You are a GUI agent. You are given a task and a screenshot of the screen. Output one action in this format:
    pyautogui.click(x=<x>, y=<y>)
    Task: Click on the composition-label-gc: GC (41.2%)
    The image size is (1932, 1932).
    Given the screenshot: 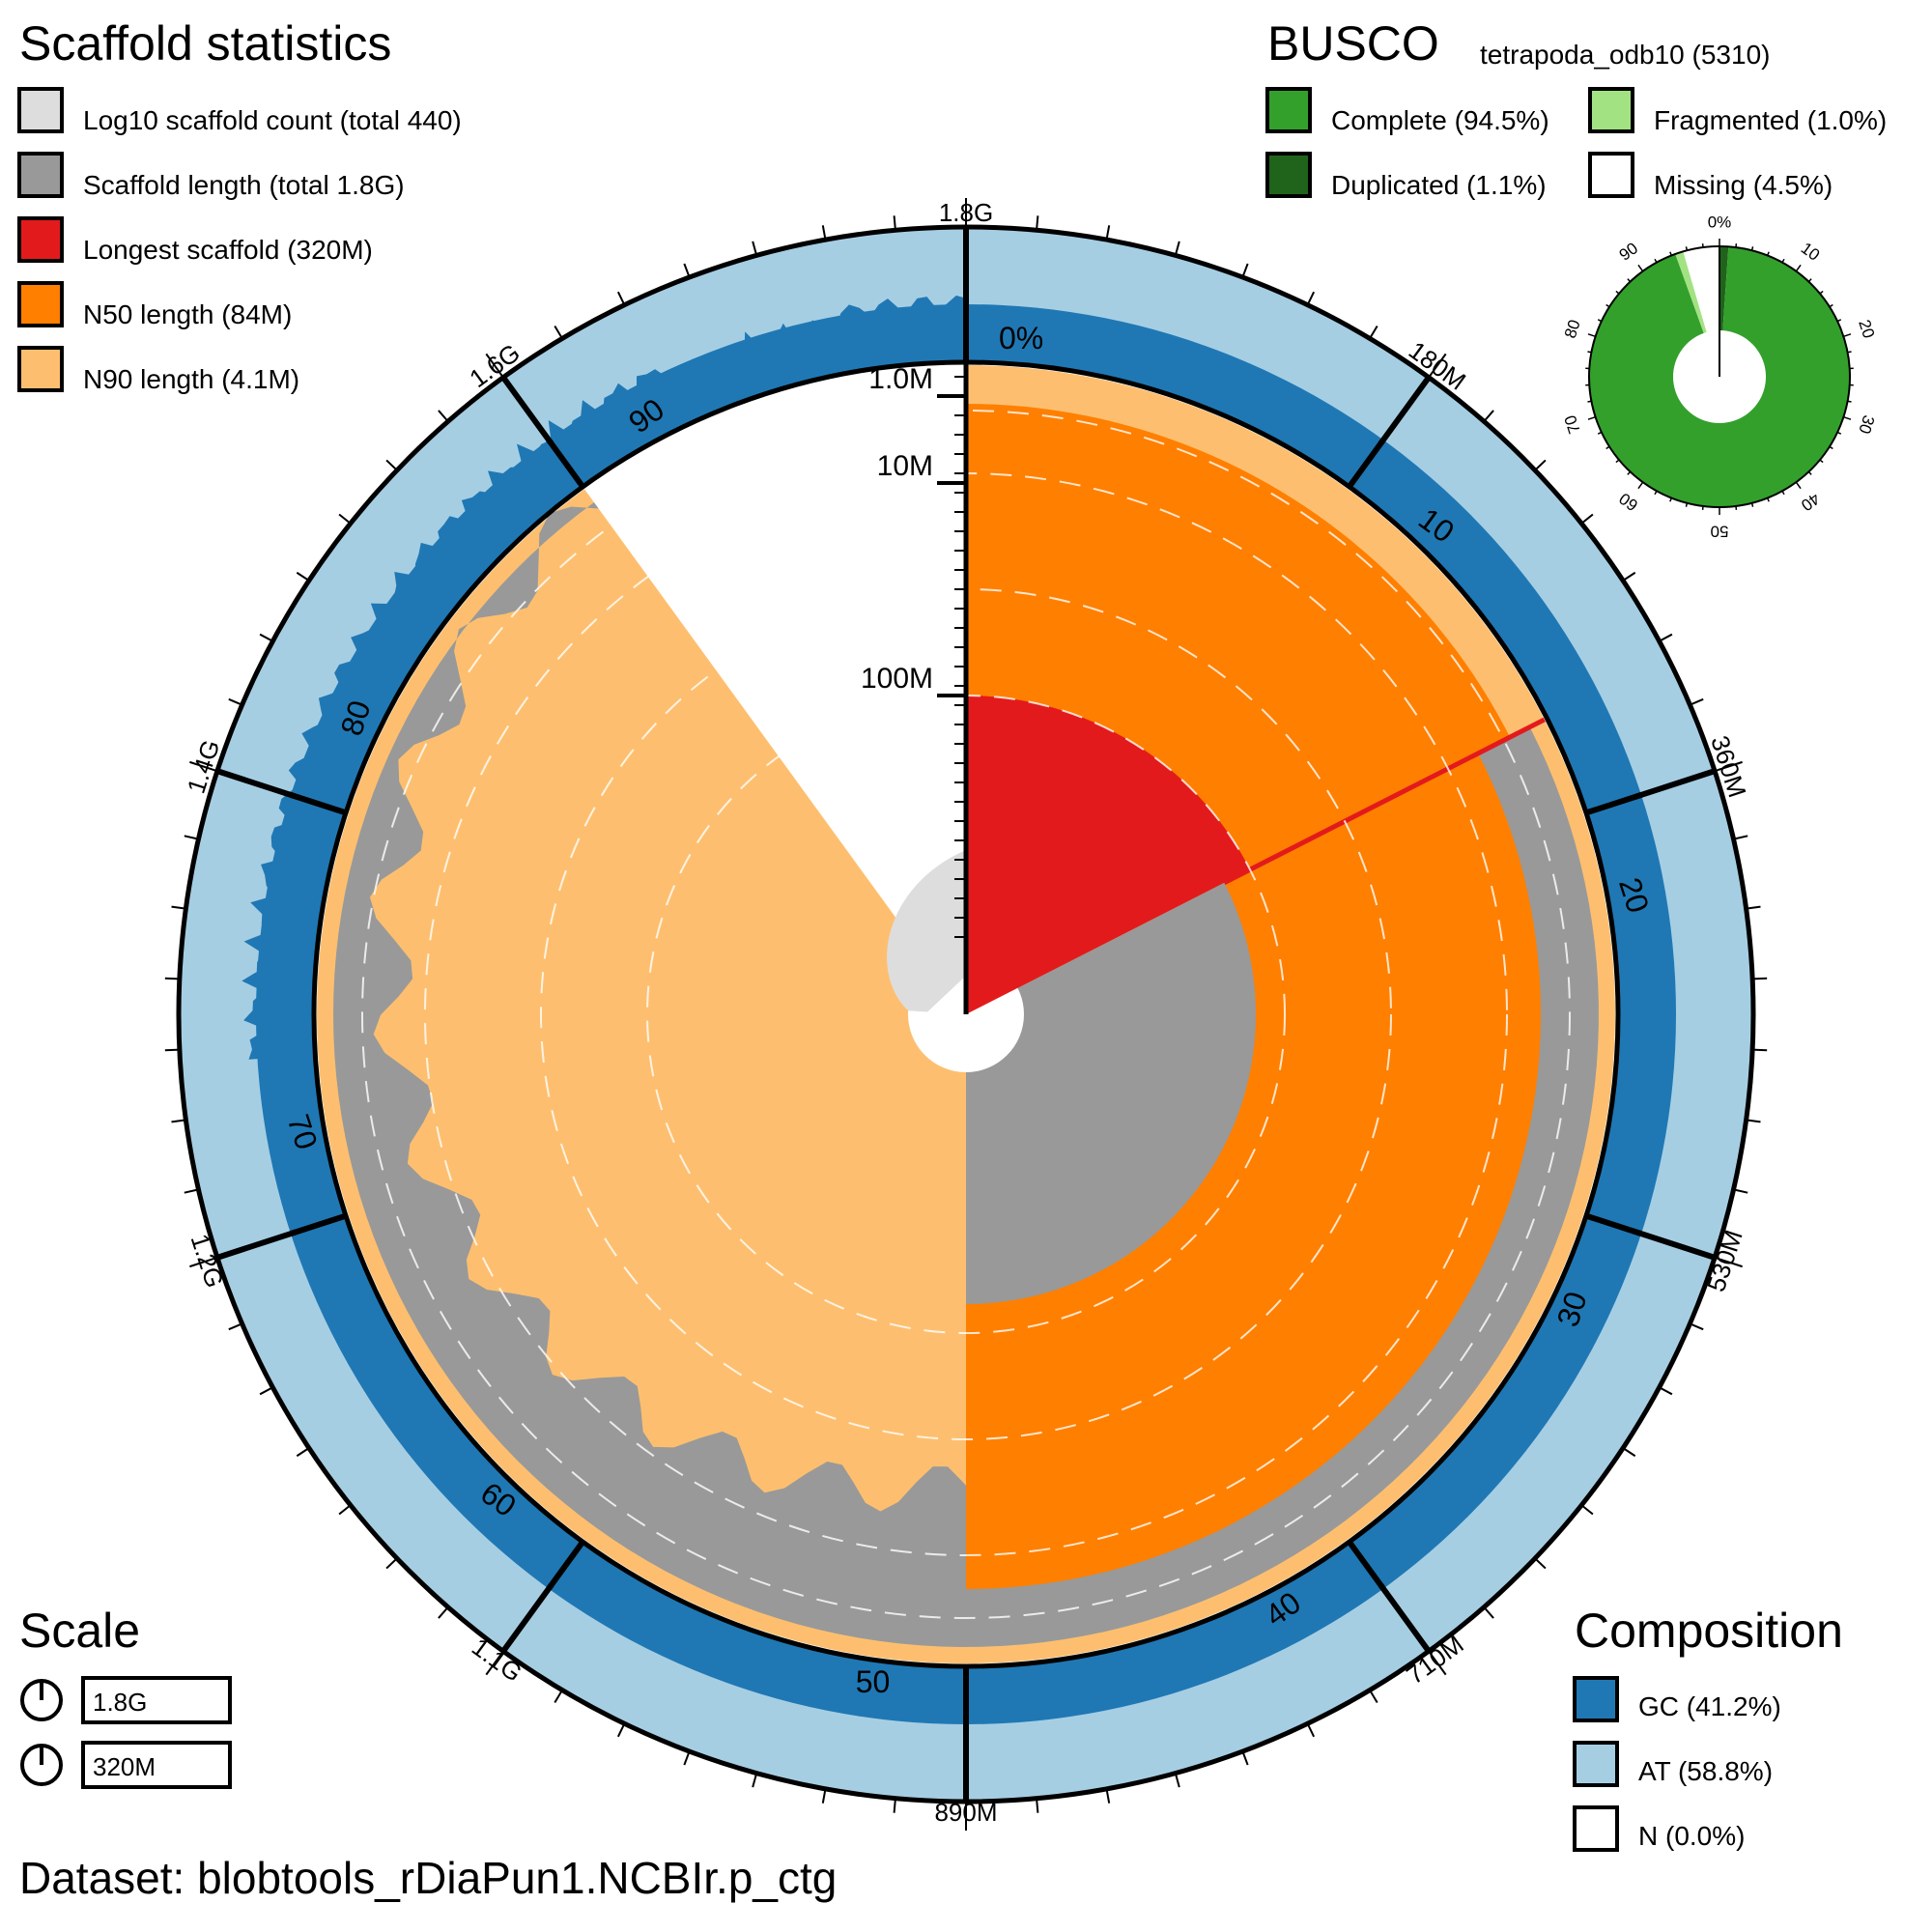 What is the action you would take?
    pyautogui.click(x=1709, y=1706)
    